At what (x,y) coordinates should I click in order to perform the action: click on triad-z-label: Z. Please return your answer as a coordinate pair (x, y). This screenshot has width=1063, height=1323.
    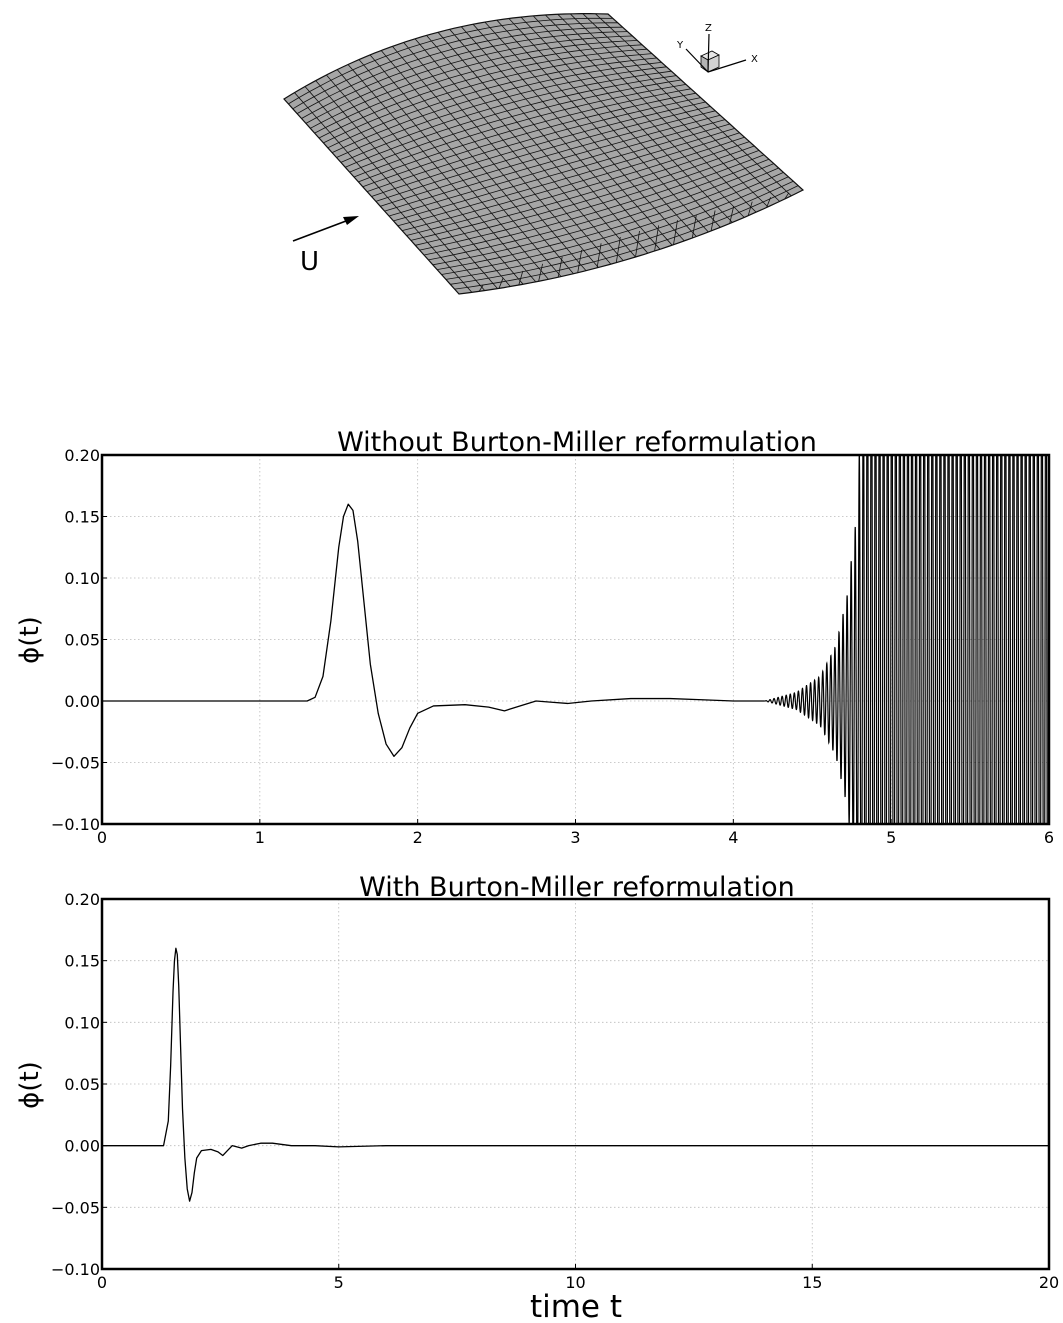
    Looking at the image, I should click on (708, 28).